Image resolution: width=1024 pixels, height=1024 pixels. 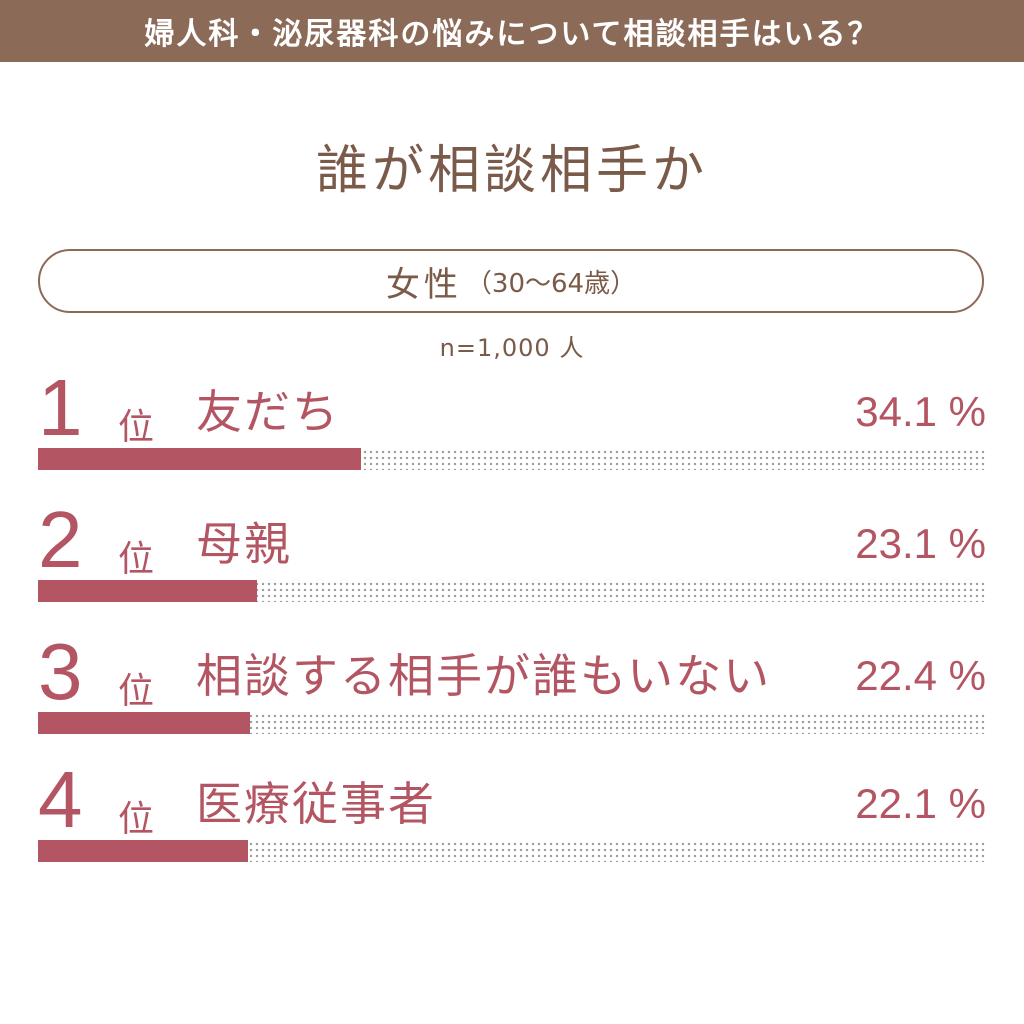 What do you see at coordinates (244, 544) in the screenshot?
I see `category-label: 母親` at bounding box center [244, 544].